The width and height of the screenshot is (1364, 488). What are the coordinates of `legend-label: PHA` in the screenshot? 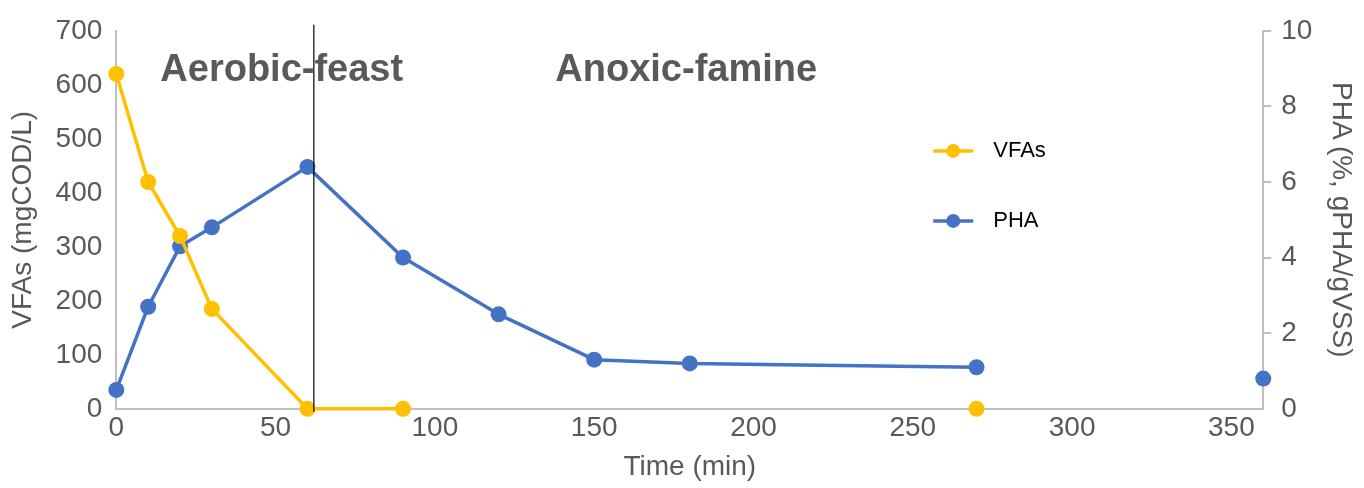 It's located at (1016, 219).